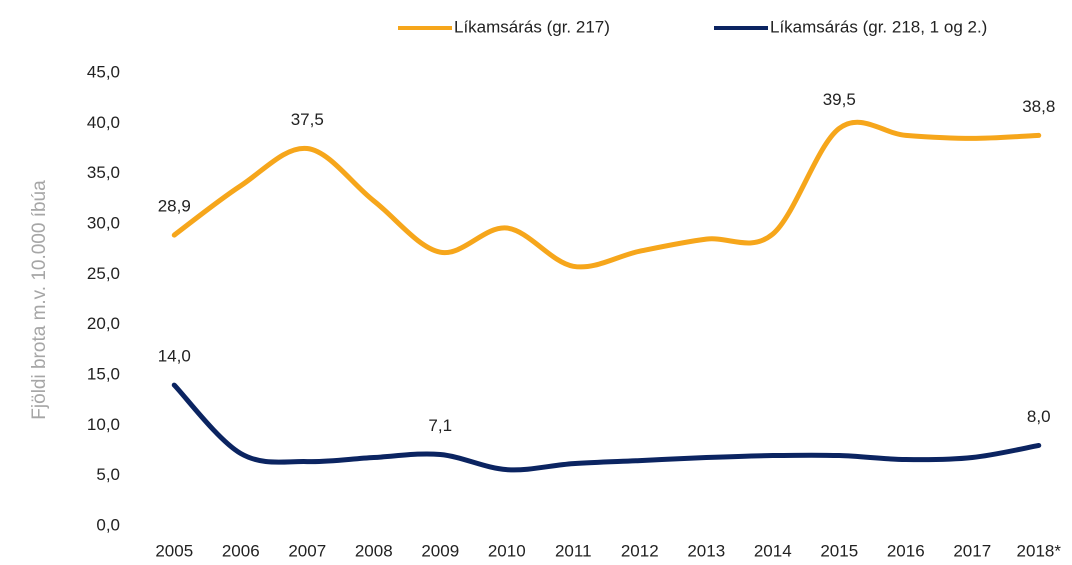 This screenshot has width=1072, height=565. I want to click on data-label: 38,8, so click(1038, 106).